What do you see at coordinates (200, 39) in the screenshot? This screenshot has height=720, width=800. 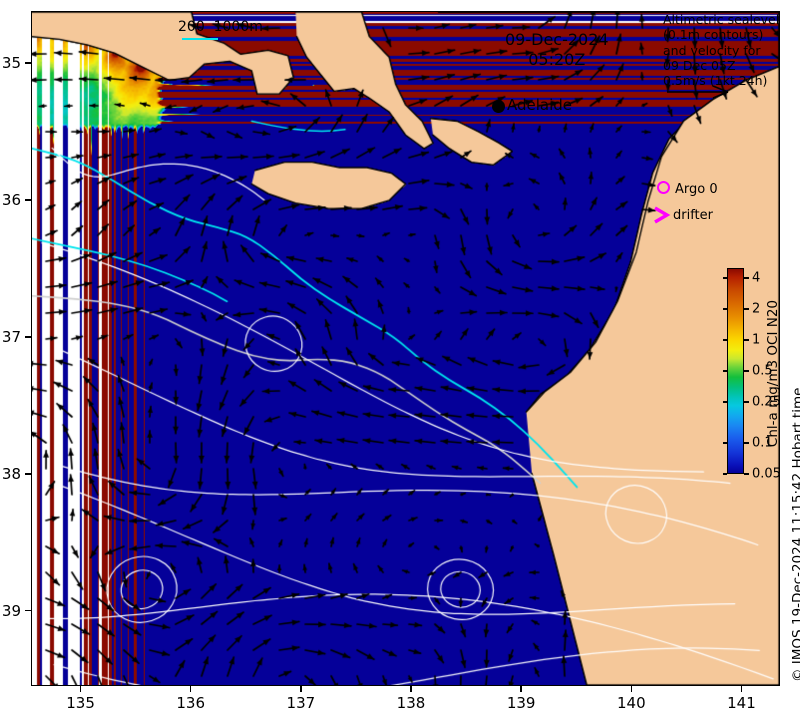 I see `depth-contour-200m-swatch` at bounding box center [200, 39].